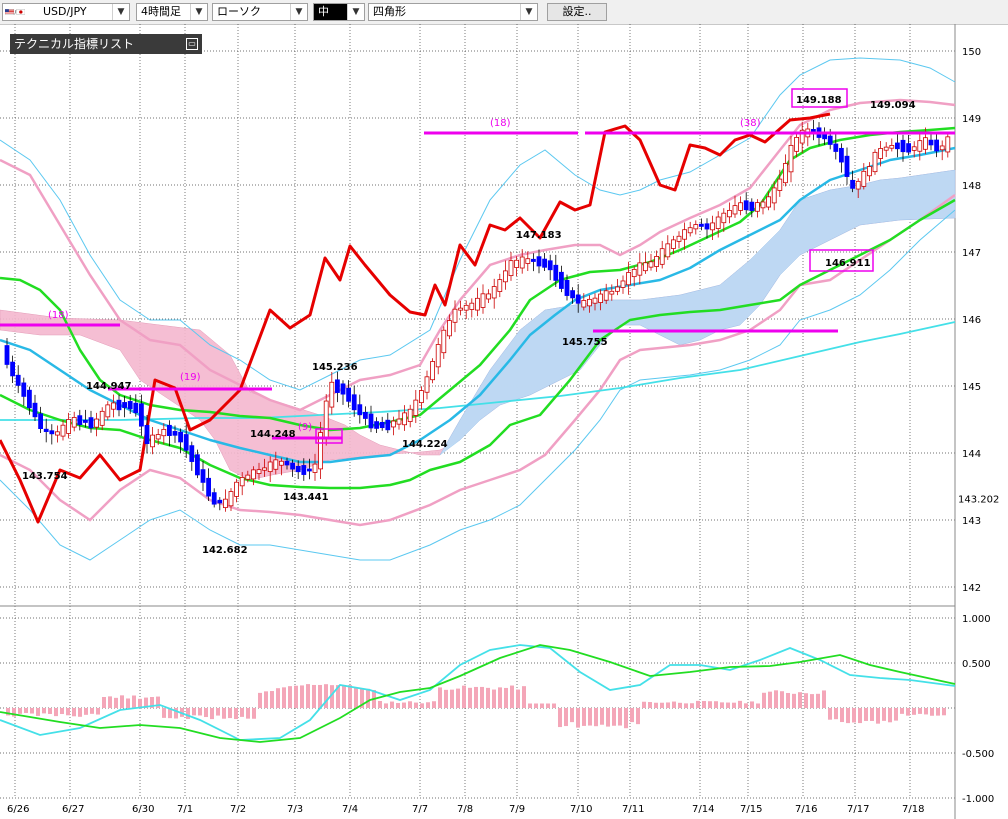 The image size is (1008, 819). What do you see at coordinates (15, 12) in the screenshot?
I see `us-jp-flag-icon: /` at bounding box center [15, 12].